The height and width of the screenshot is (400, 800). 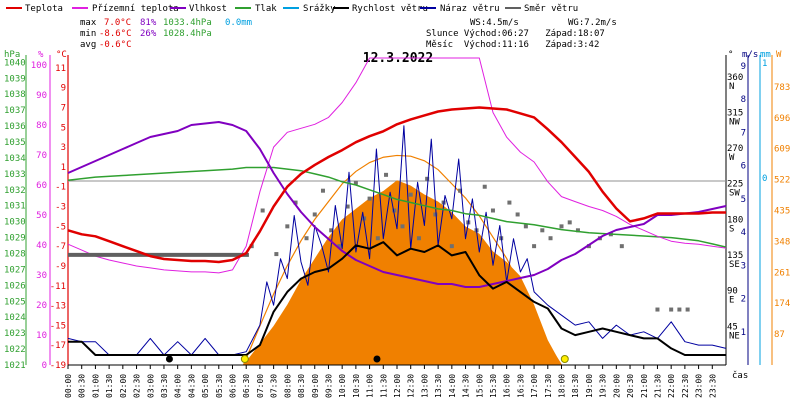 What do you see at coordinates (15, 207) in the screenshot?
I see `pressure-tick-label: 1031` at bounding box center [15, 207].